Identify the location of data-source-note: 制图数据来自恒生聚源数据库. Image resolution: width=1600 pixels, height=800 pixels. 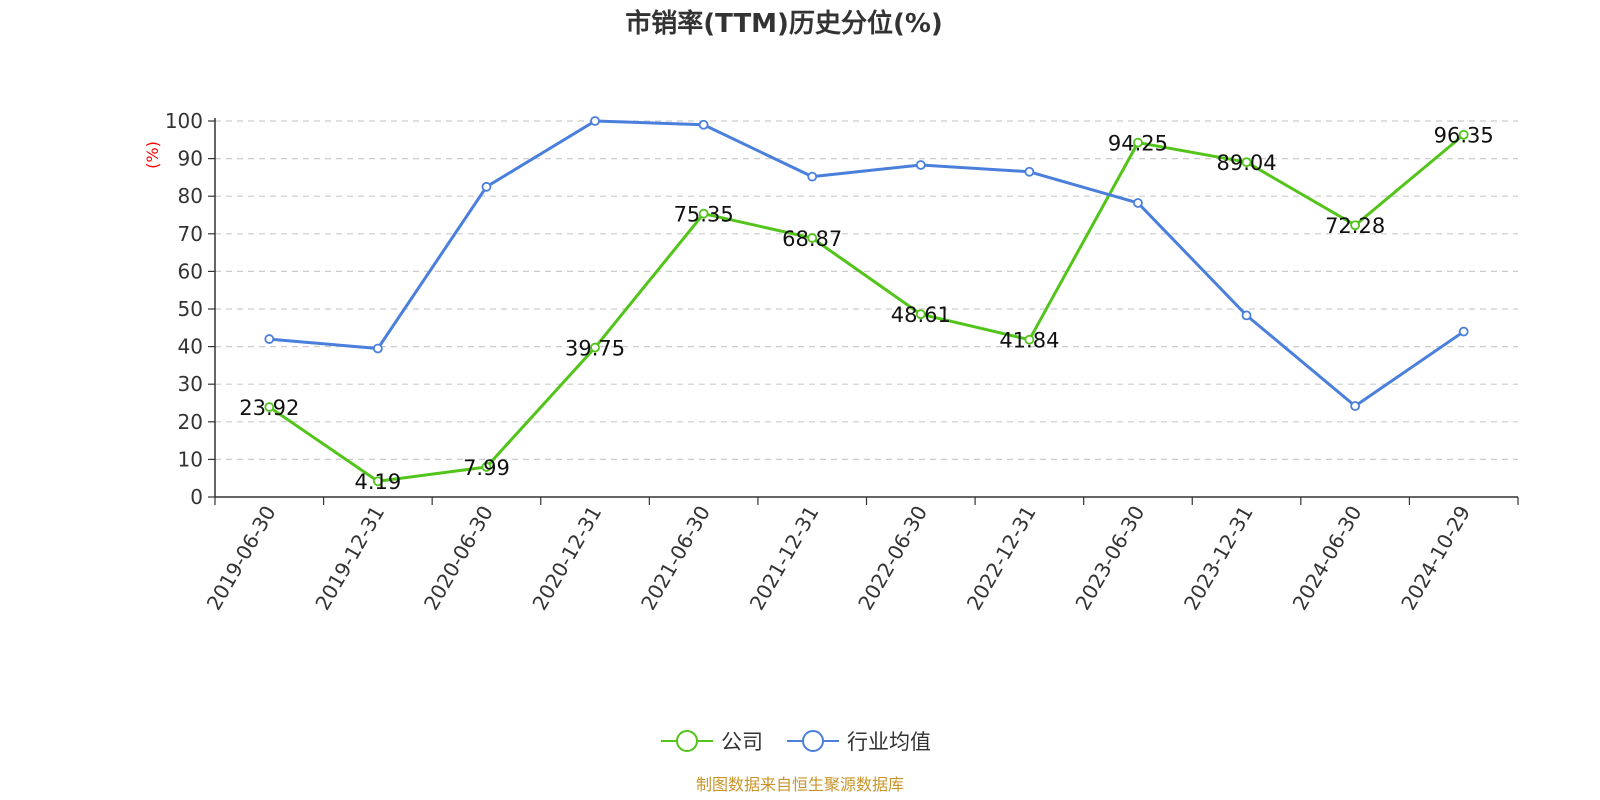
(800, 784).